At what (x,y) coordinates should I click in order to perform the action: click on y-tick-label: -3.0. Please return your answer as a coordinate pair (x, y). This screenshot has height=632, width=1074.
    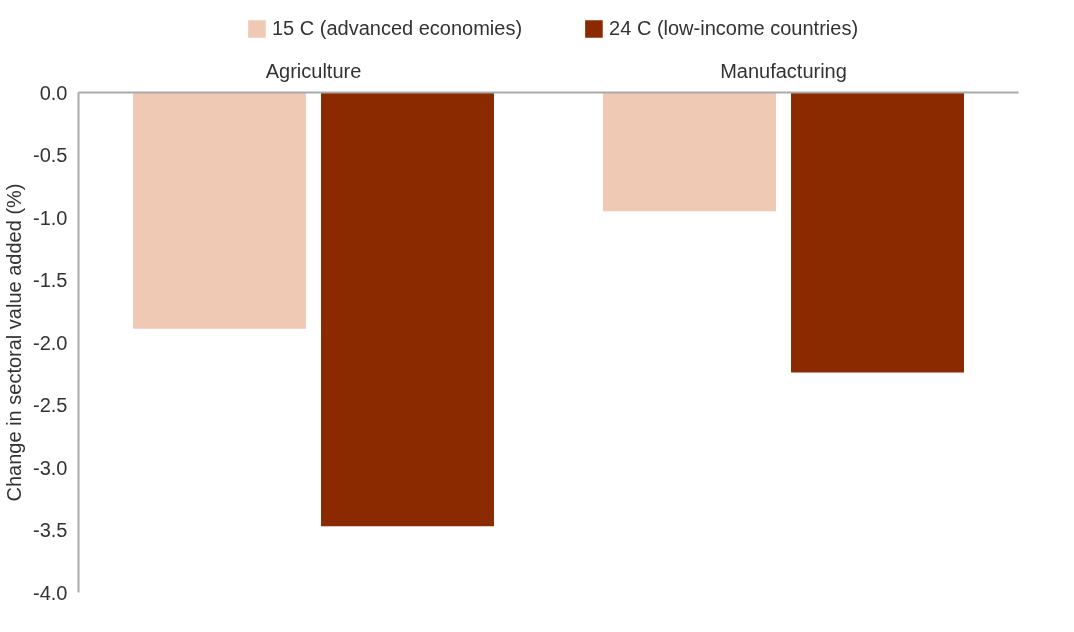
    Looking at the image, I should click on (50, 467).